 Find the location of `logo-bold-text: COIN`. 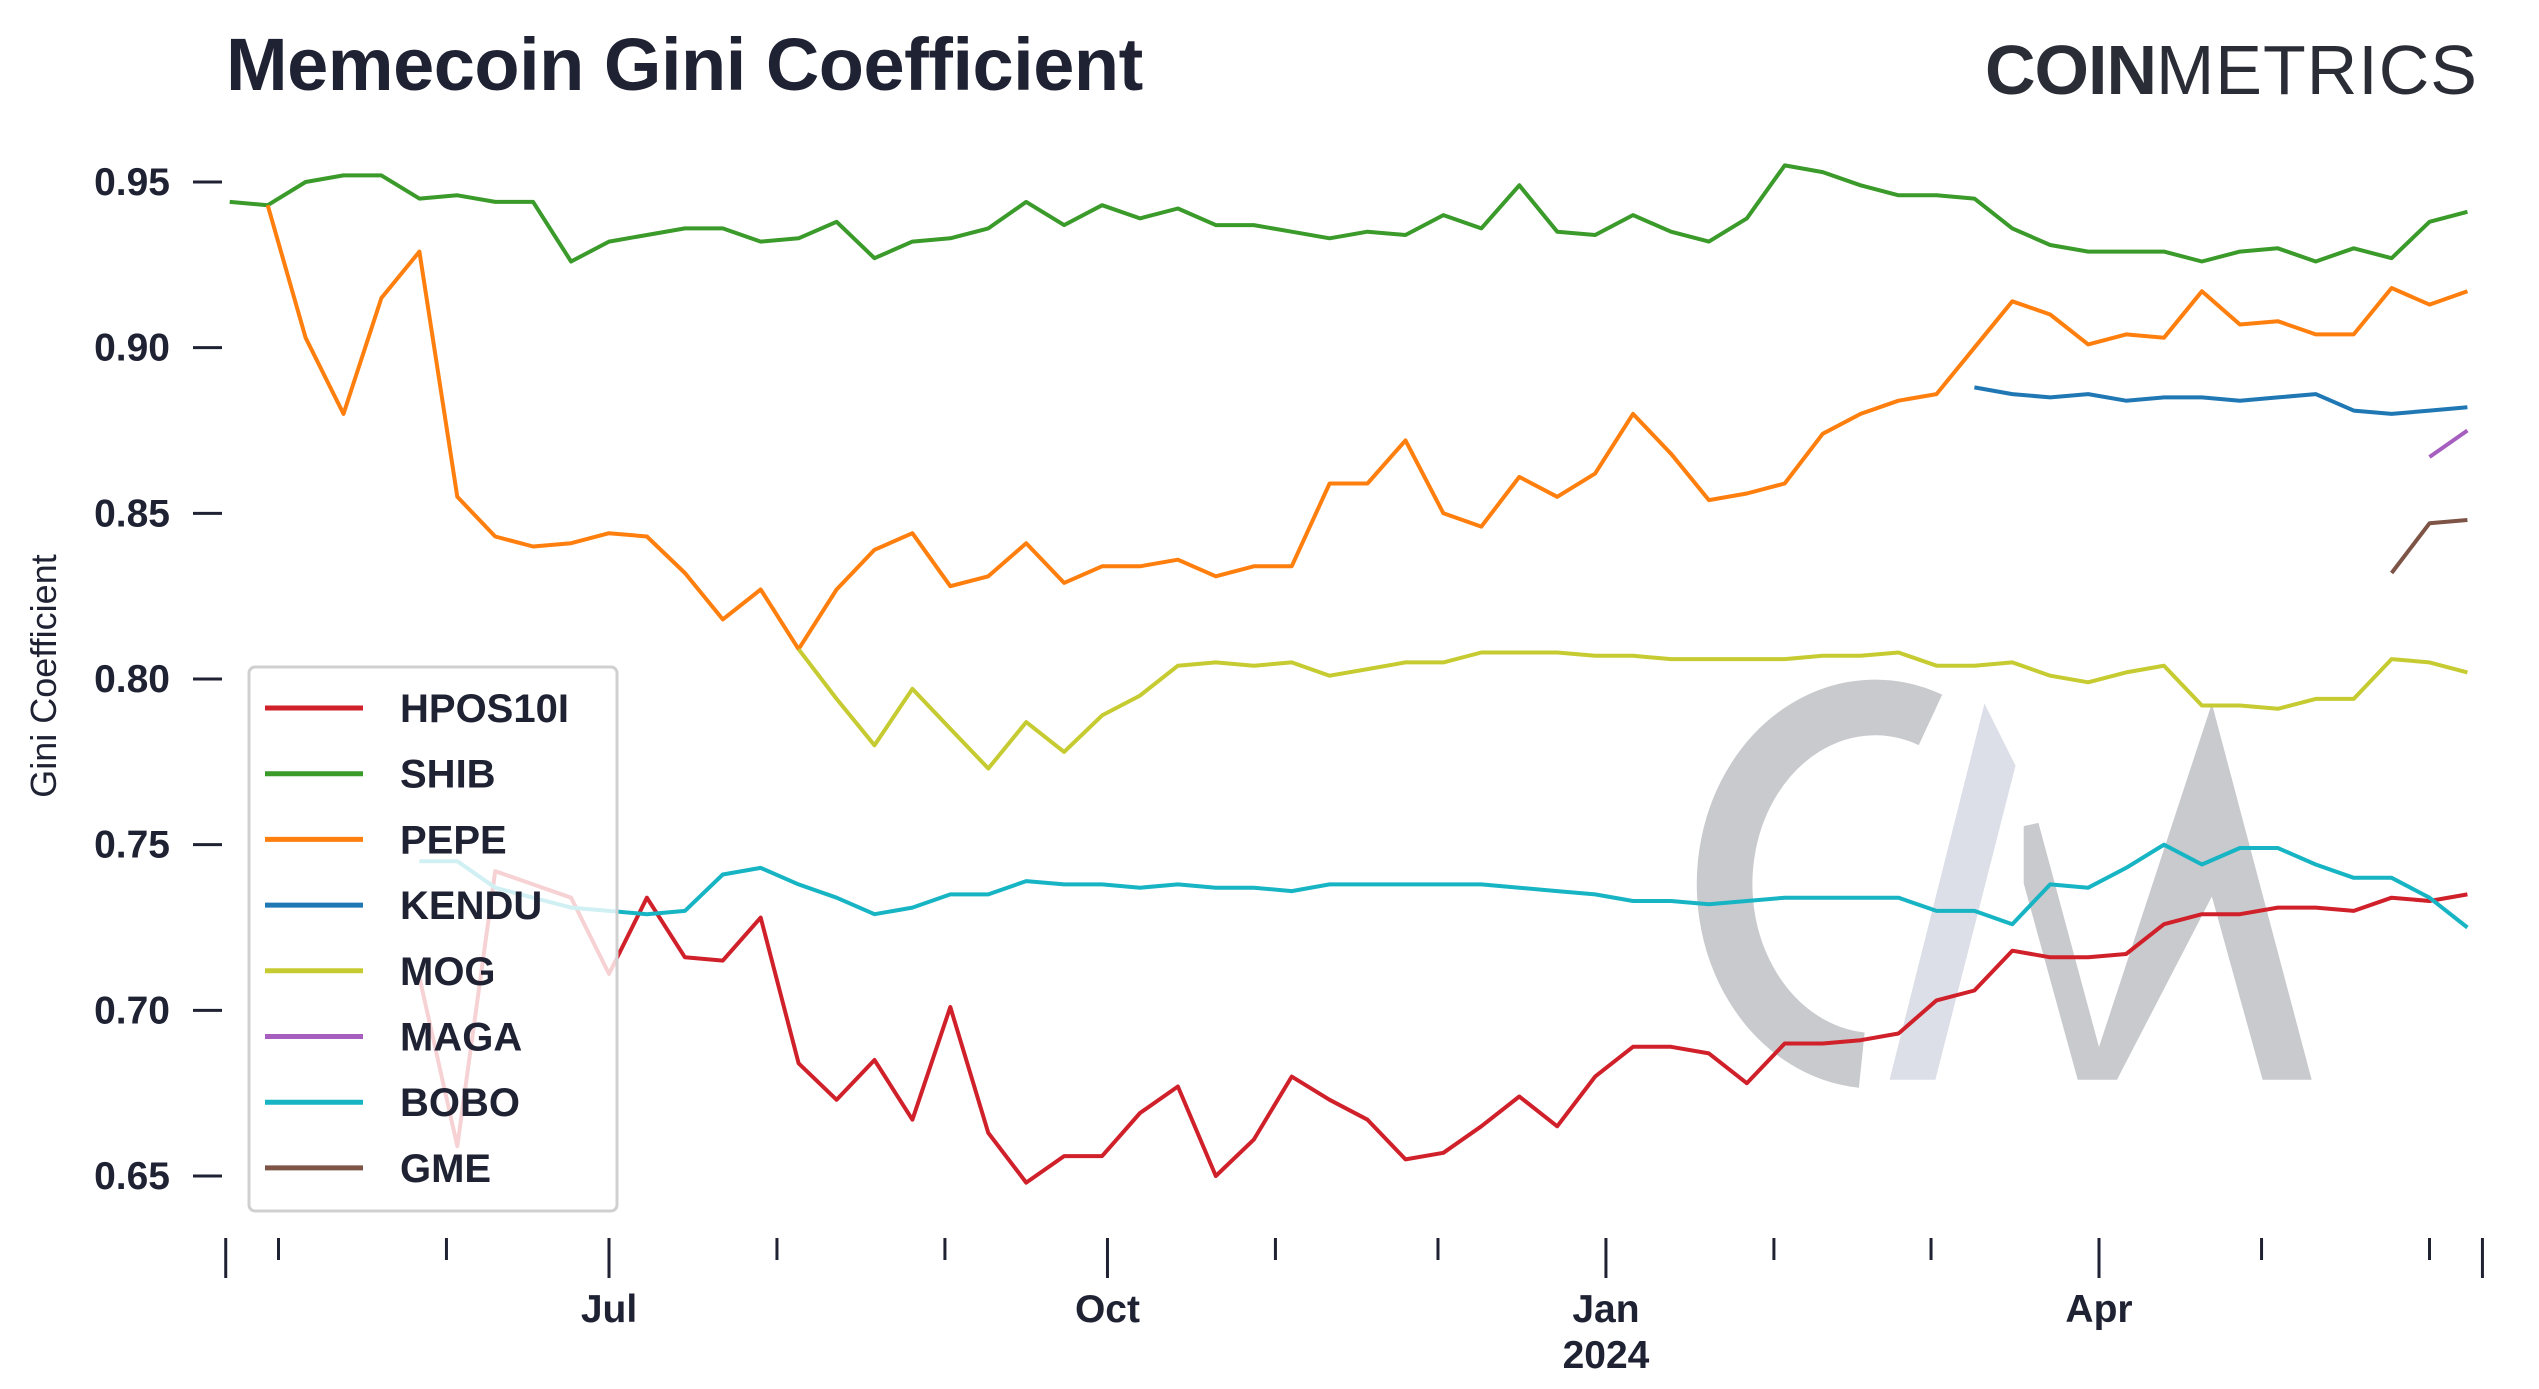

logo-bold-text: COIN is located at coordinates (2071, 70).